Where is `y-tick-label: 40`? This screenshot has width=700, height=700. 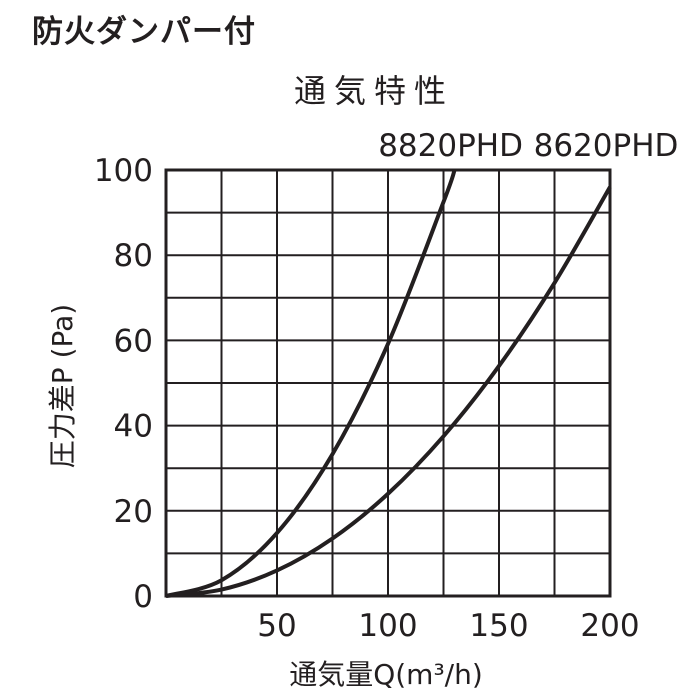
y-tick-label: 40 is located at coordinates (133, 427).